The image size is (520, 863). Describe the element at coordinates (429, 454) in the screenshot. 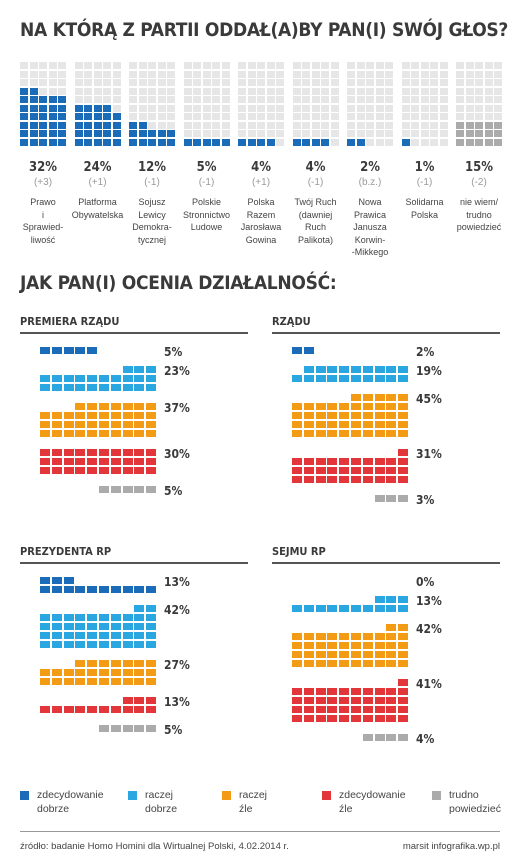

I see `rating-value: 31%` at that location.